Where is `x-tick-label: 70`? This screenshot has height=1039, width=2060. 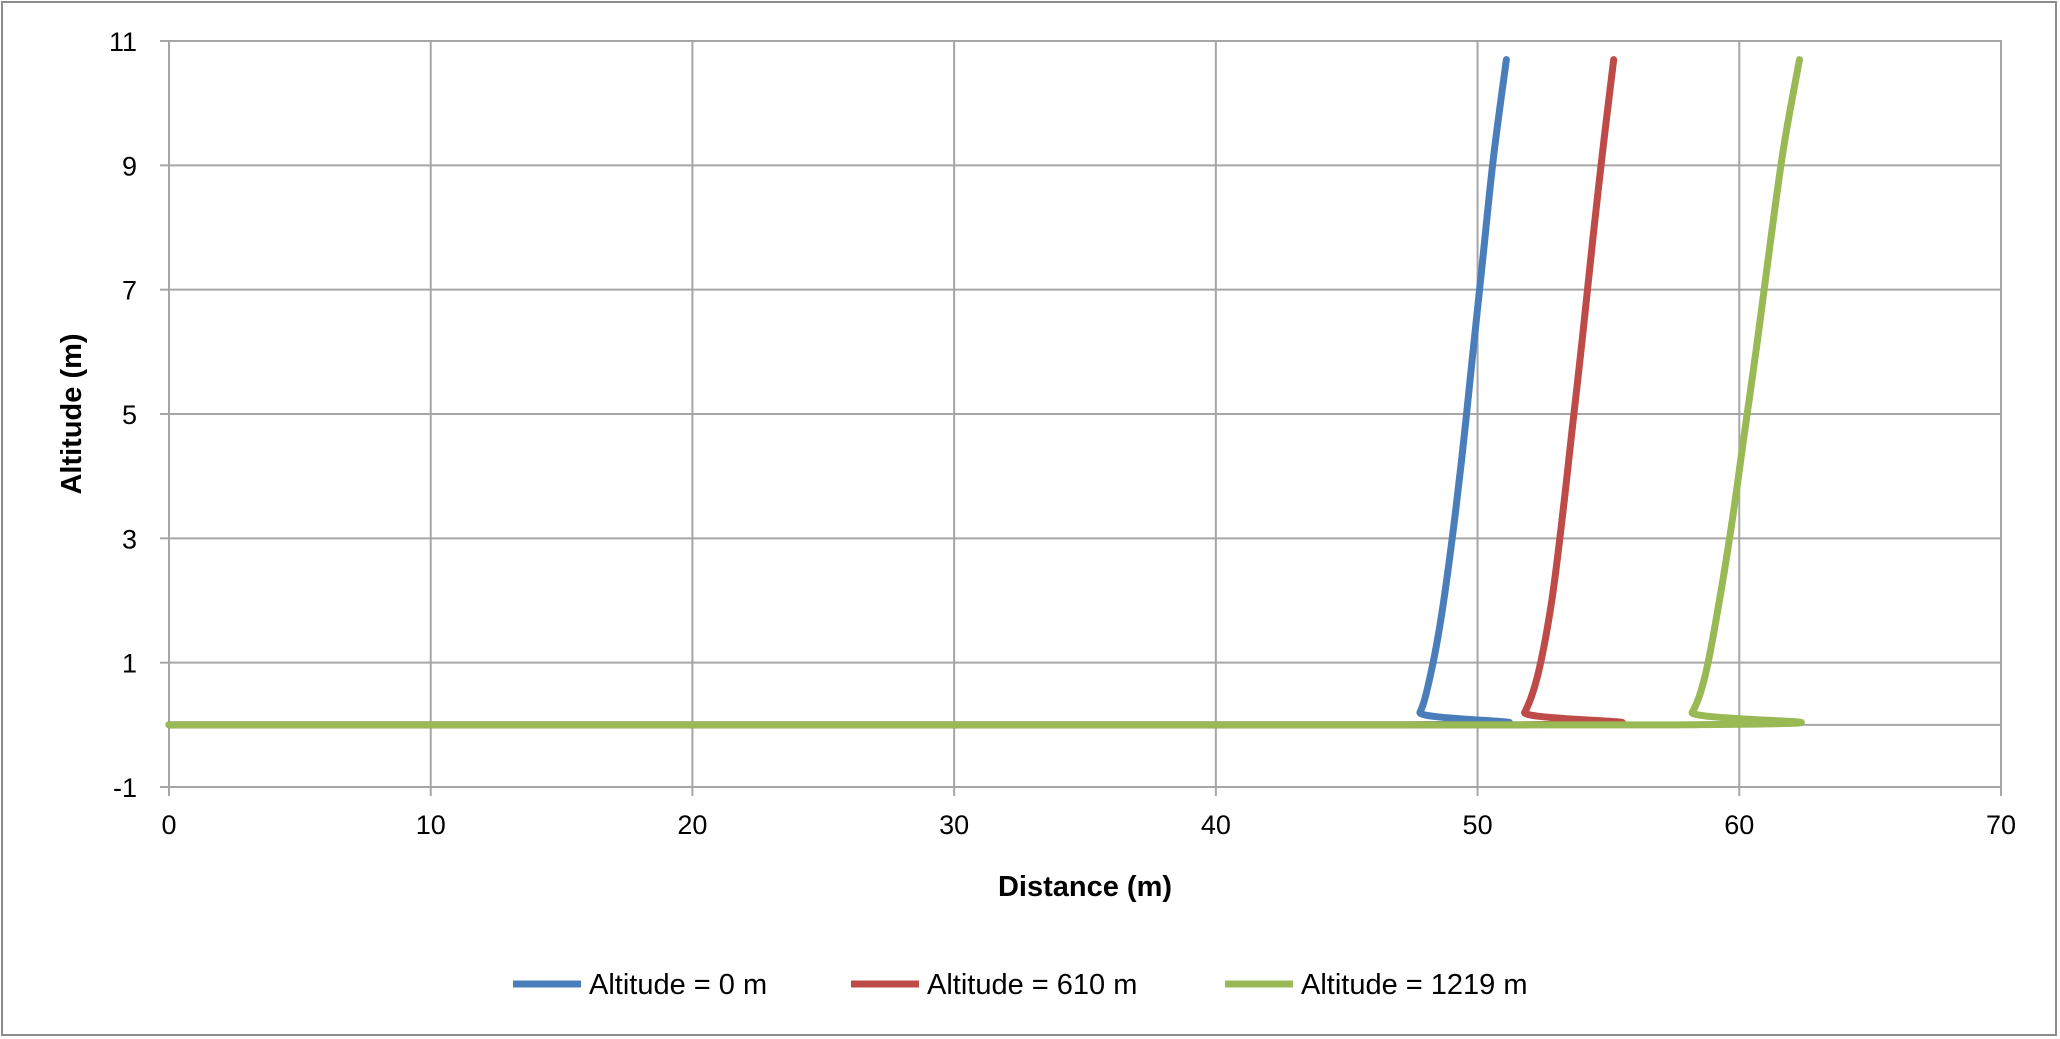
x-tick-label: 70 is located at coordinates (2001, 825).